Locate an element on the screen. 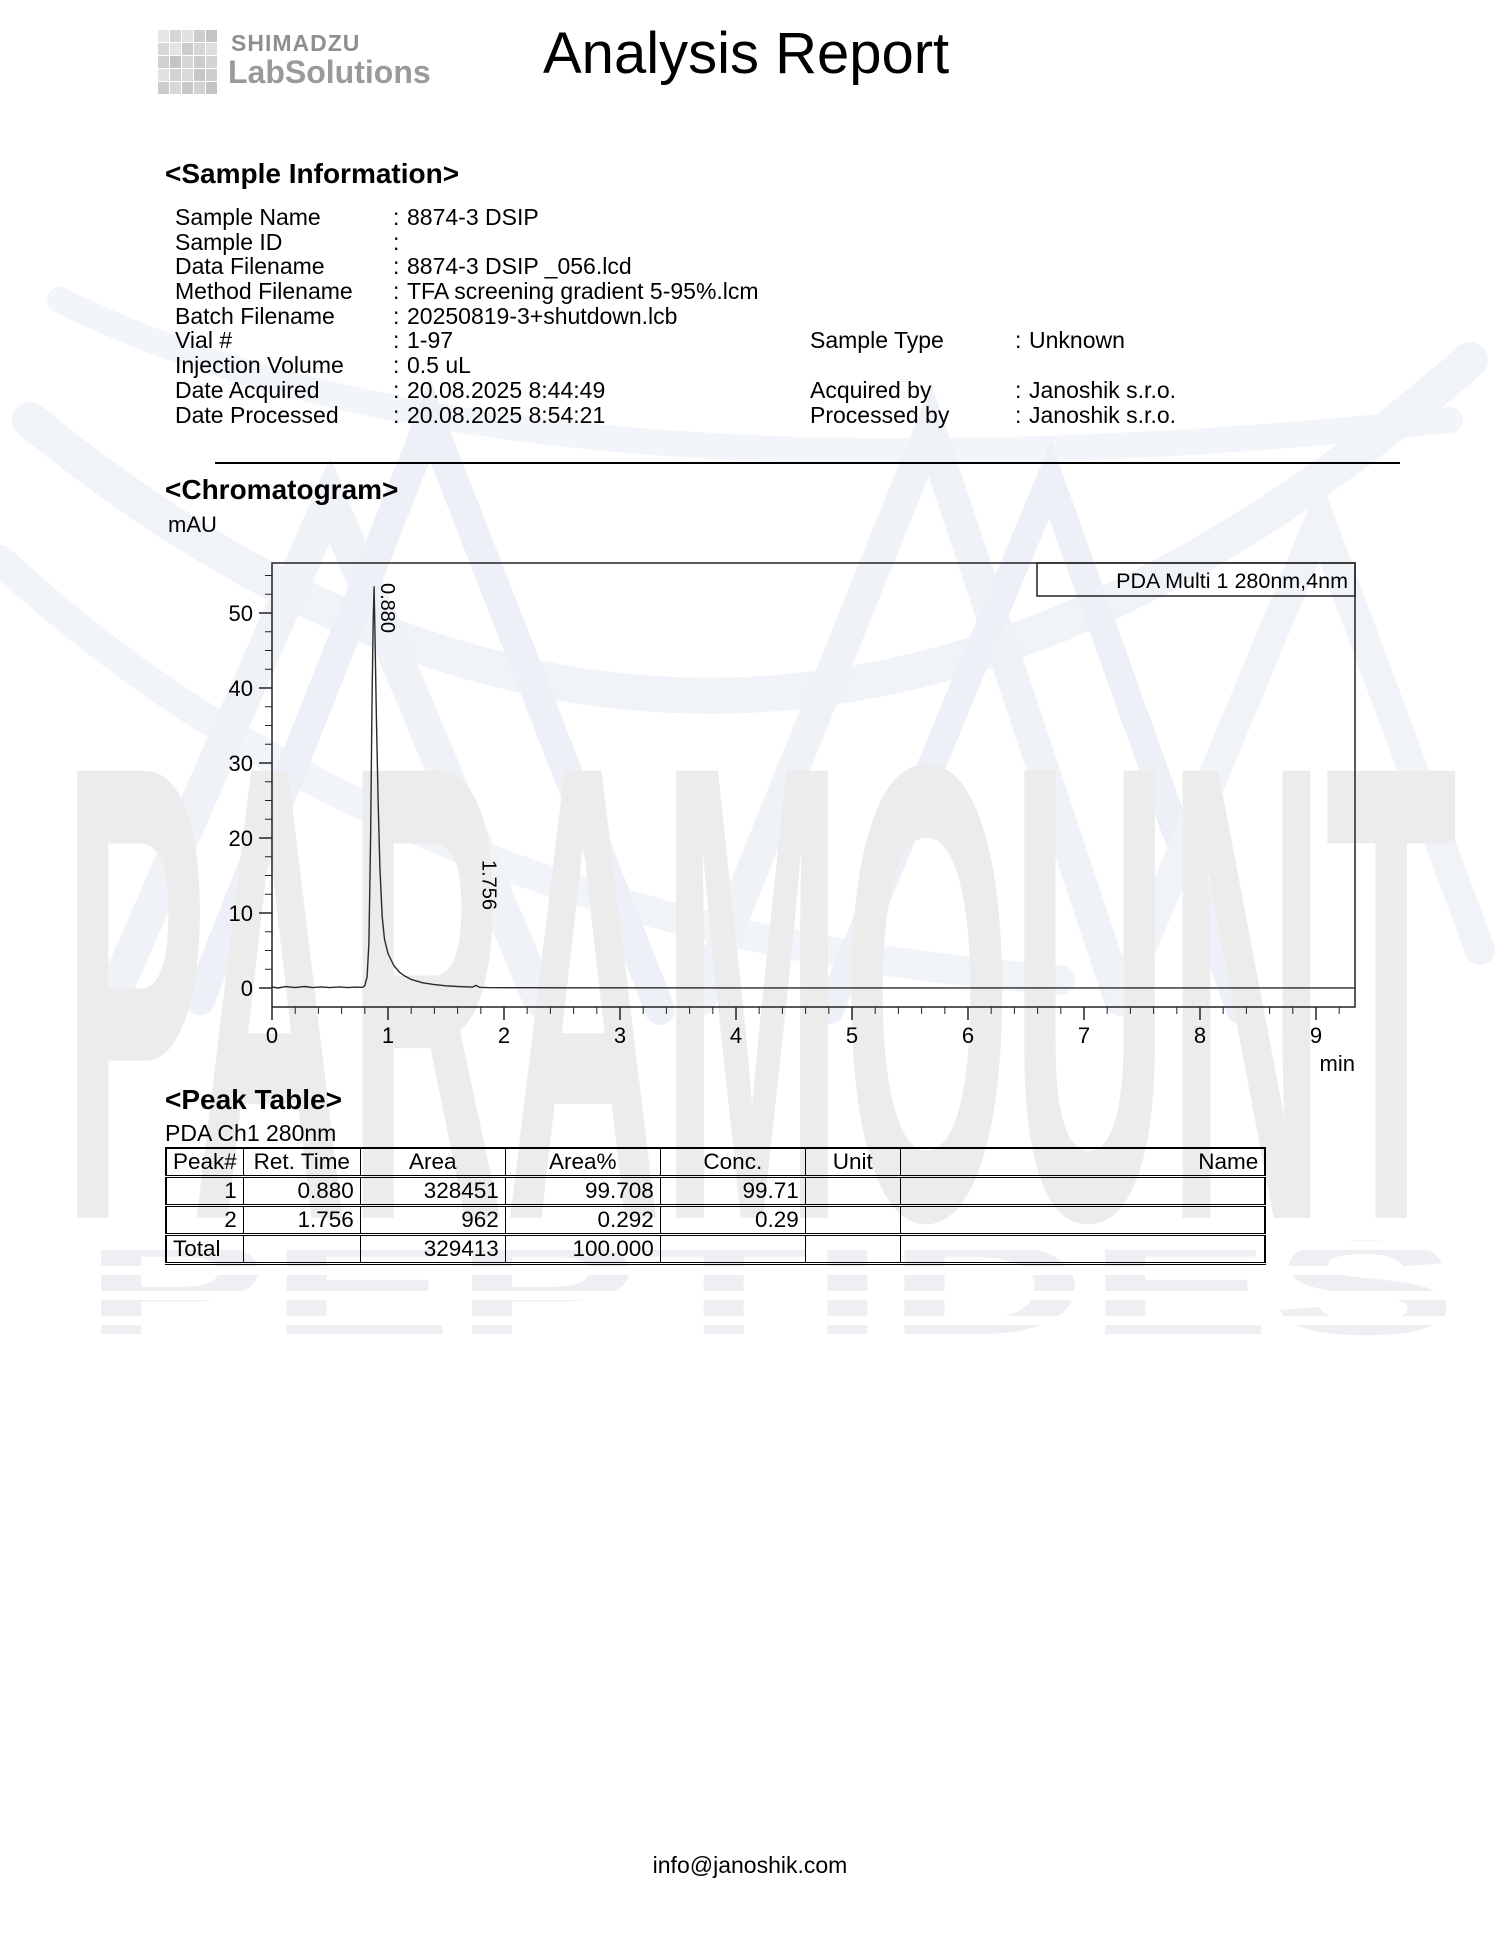 Image resolution: width=1500 pixels, height=1942 pixels. svg-text: 30 is located at coordinates (241, 763).